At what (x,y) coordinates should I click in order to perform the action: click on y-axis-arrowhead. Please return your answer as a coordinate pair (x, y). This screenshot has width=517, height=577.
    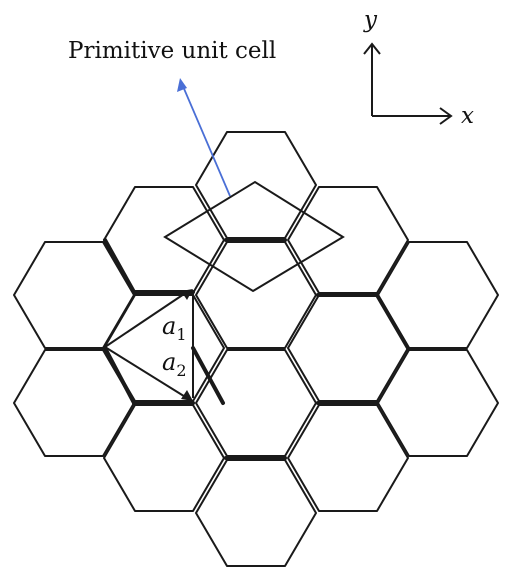
    Looking at the image, I should click on (372, 48).